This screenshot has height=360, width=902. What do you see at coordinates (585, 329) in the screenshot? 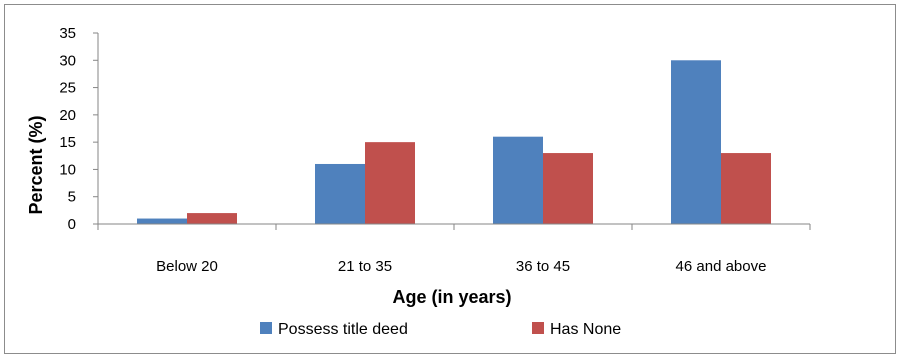
I see `legend-label: Has None` at bounding box center [585, 329].